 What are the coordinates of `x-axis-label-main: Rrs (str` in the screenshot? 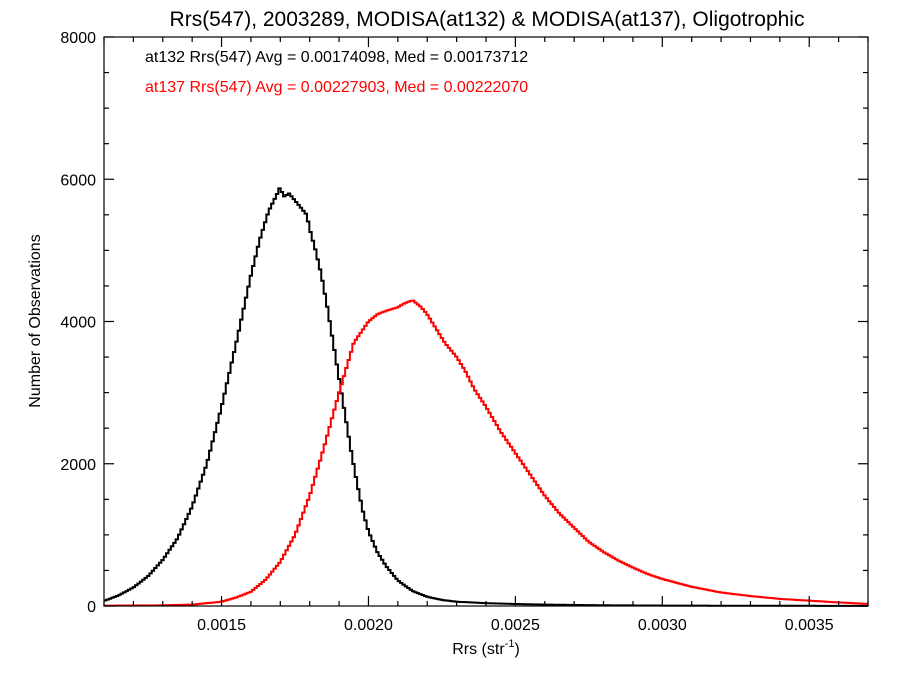 It's located at (478, 649).